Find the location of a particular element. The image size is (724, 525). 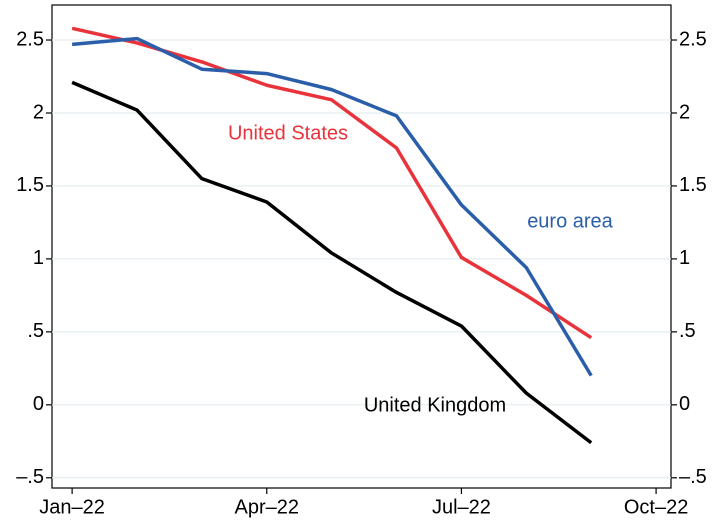

series-label: United Kingdom is located at coordinates (435, 405).